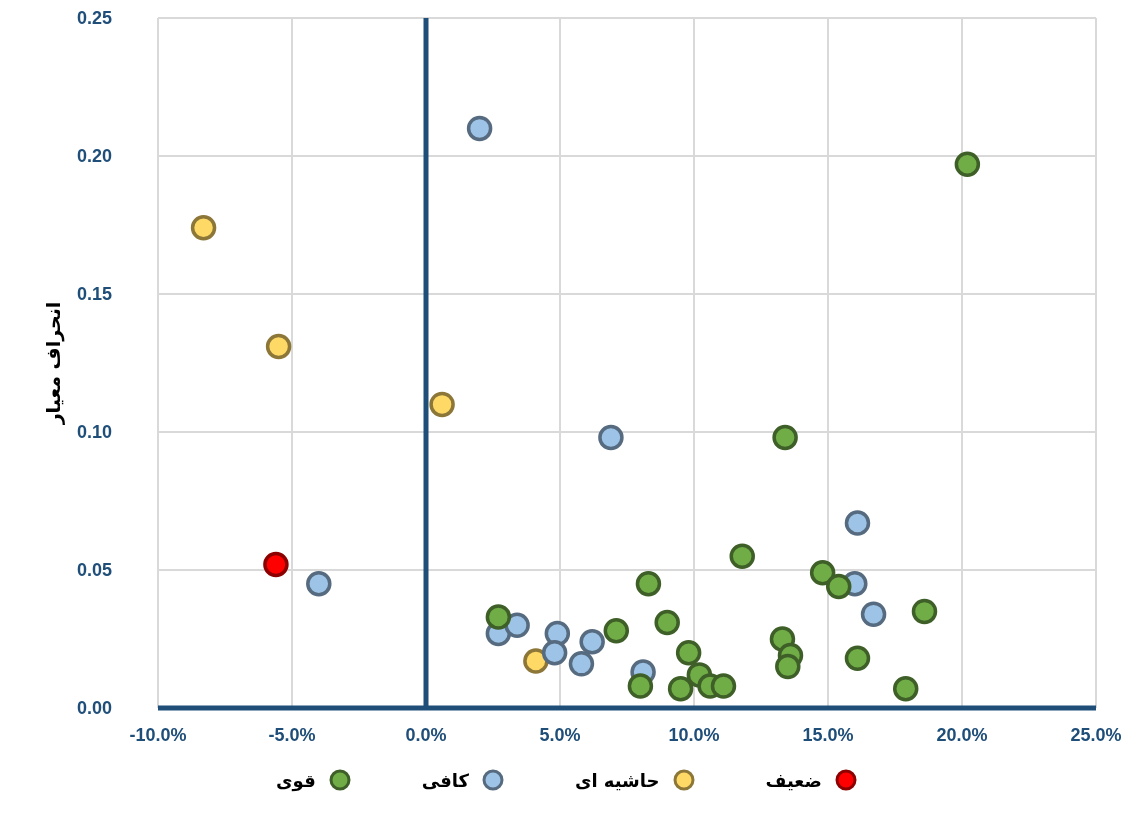 The height and width of the screenshot is (833, 1134). What do you see at coordinates (617, 780) in the screenshot?
I see `legend-label: حاشیه ای` at bounding box center [617, 780].